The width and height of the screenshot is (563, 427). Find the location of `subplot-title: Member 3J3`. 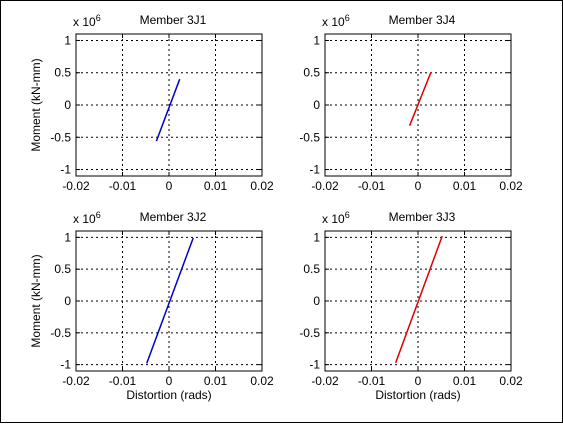

subplot-title: Member 3J3 is located at coordinates (422, 217).